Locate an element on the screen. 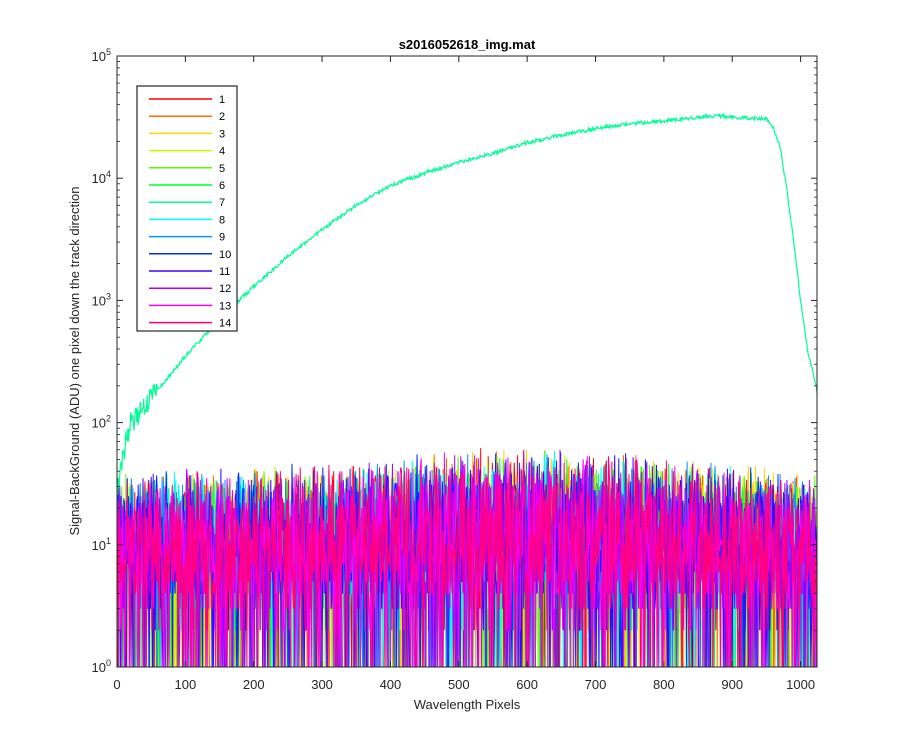 This screenshot has width=900, height=750. x-tick-label: 1000 is located at coordinates (800, 684).